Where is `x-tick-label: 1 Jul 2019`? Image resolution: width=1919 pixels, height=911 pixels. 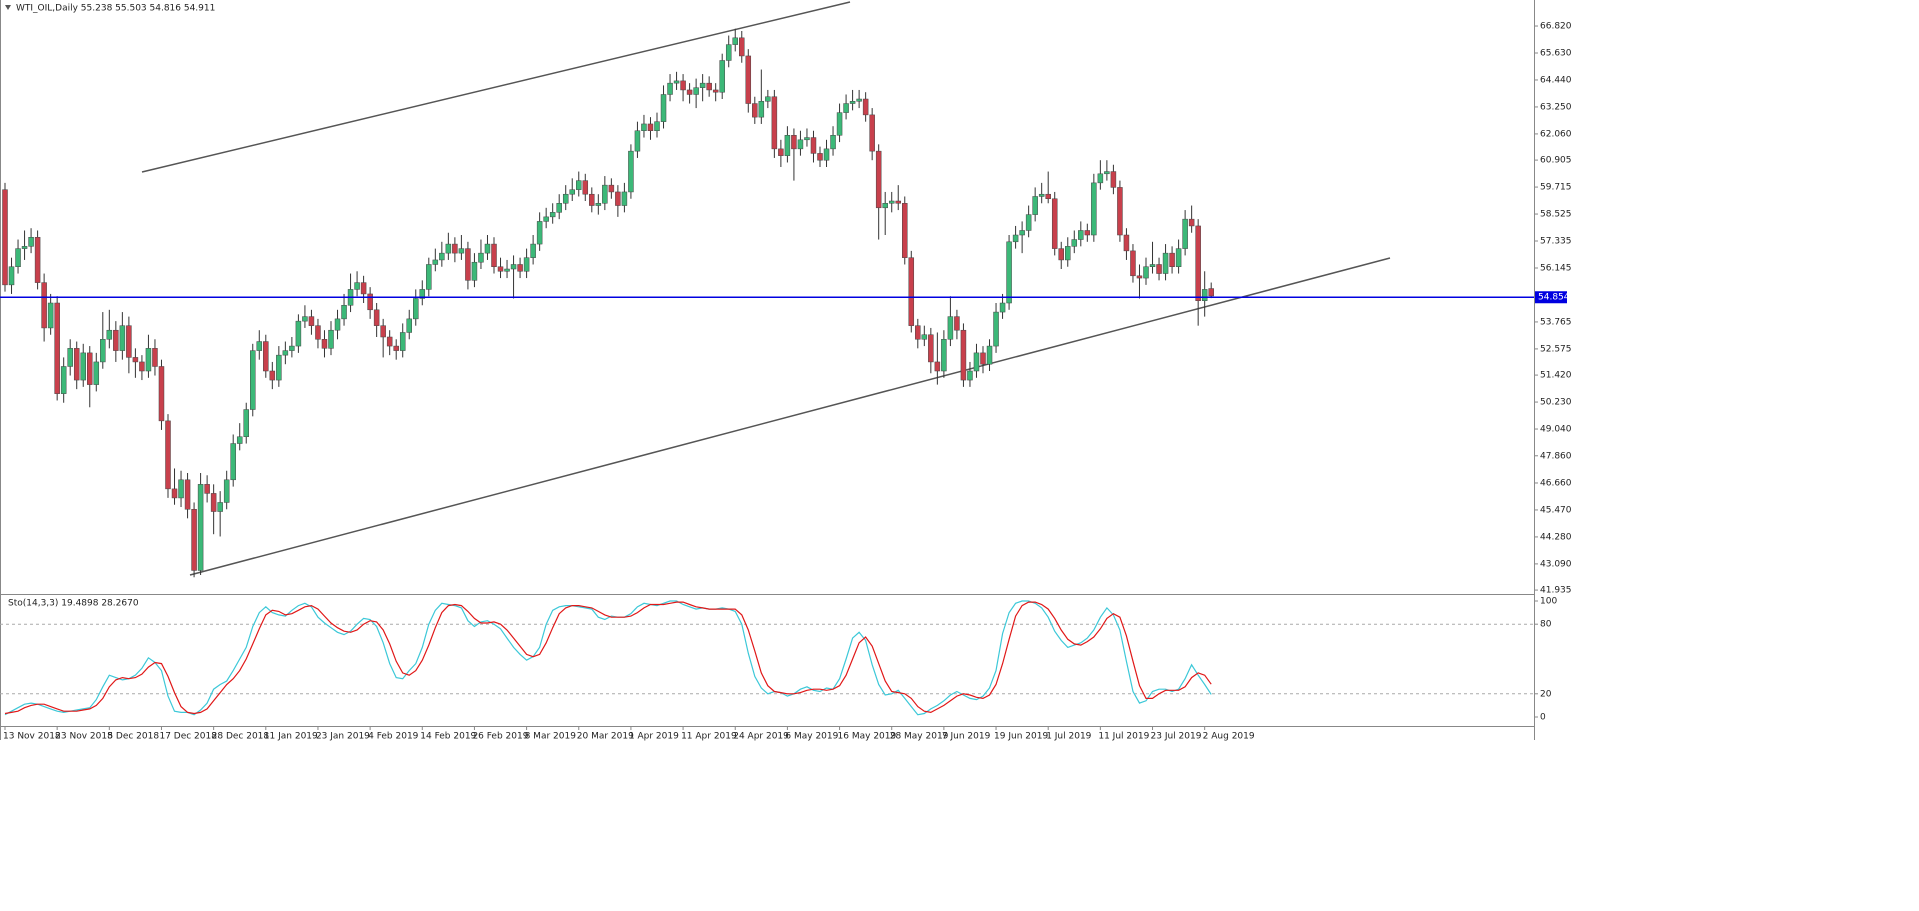
x-tick-label: 1 Jul 2019 is located at coordinates (1068, 737).